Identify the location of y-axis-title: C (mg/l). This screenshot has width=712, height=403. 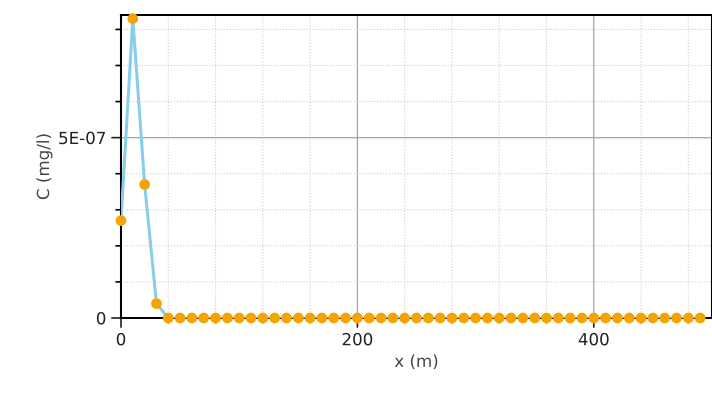
(44, 167).